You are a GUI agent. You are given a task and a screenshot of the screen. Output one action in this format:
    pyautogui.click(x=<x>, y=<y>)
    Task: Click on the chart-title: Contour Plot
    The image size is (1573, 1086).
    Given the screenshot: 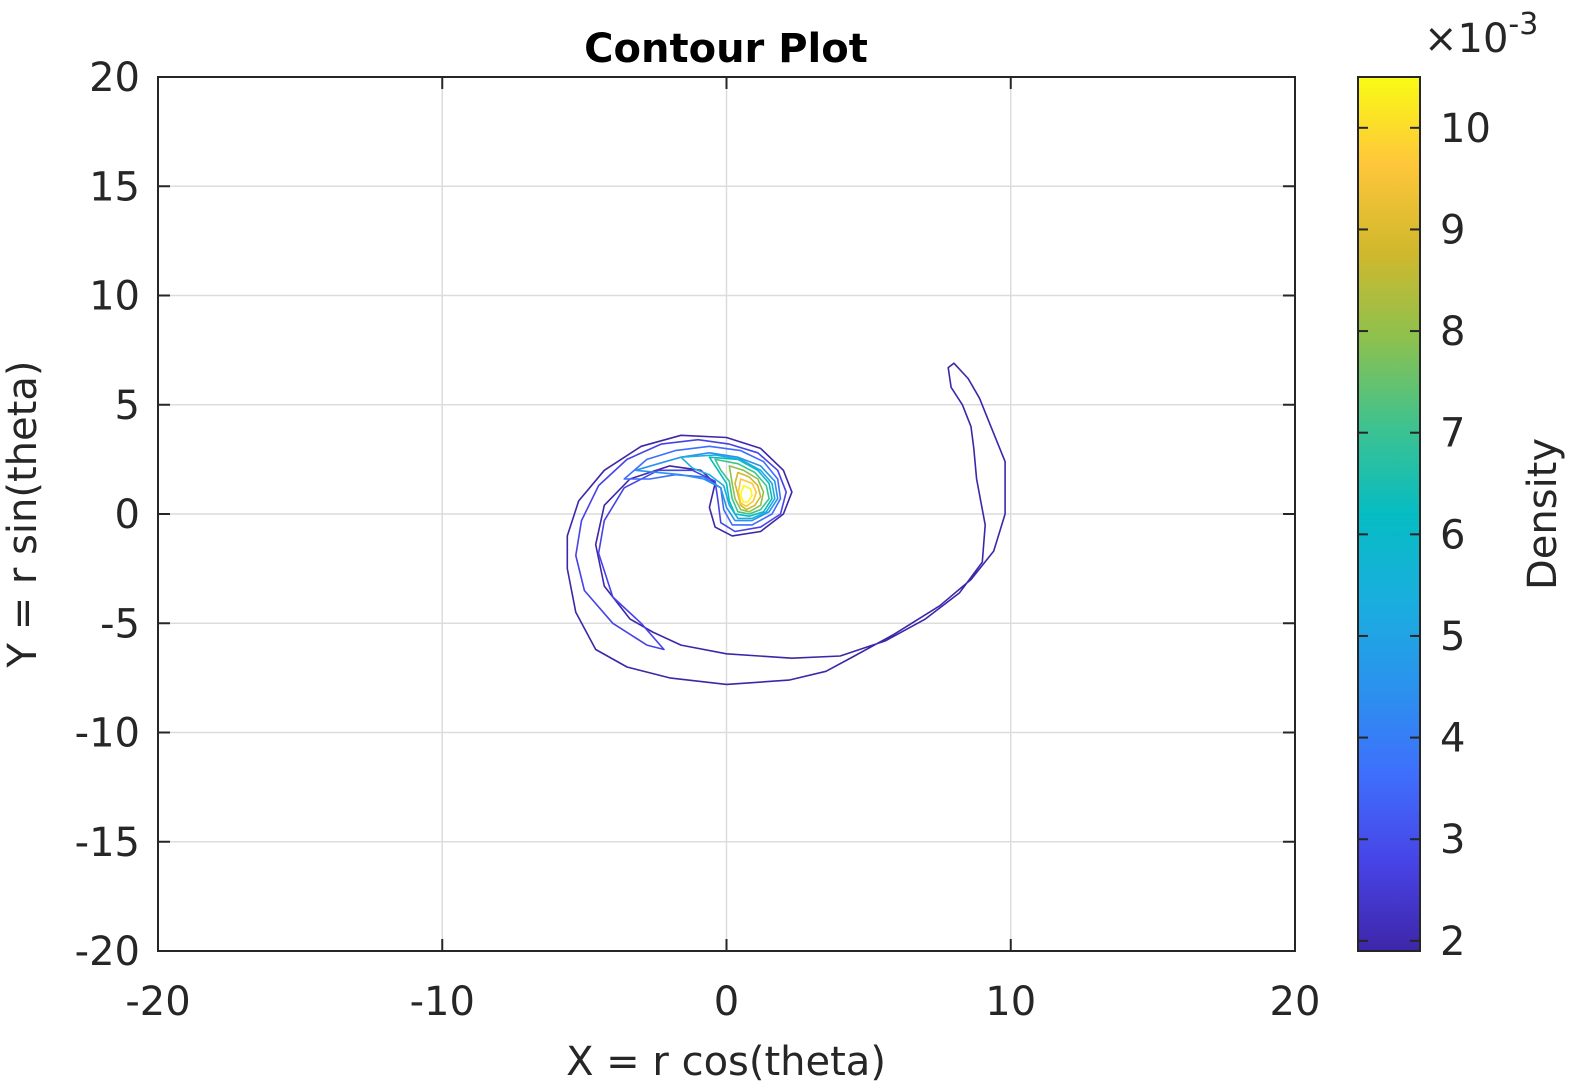 What is the action you would take?
    pyautogui.click(x=726, y=49)
    